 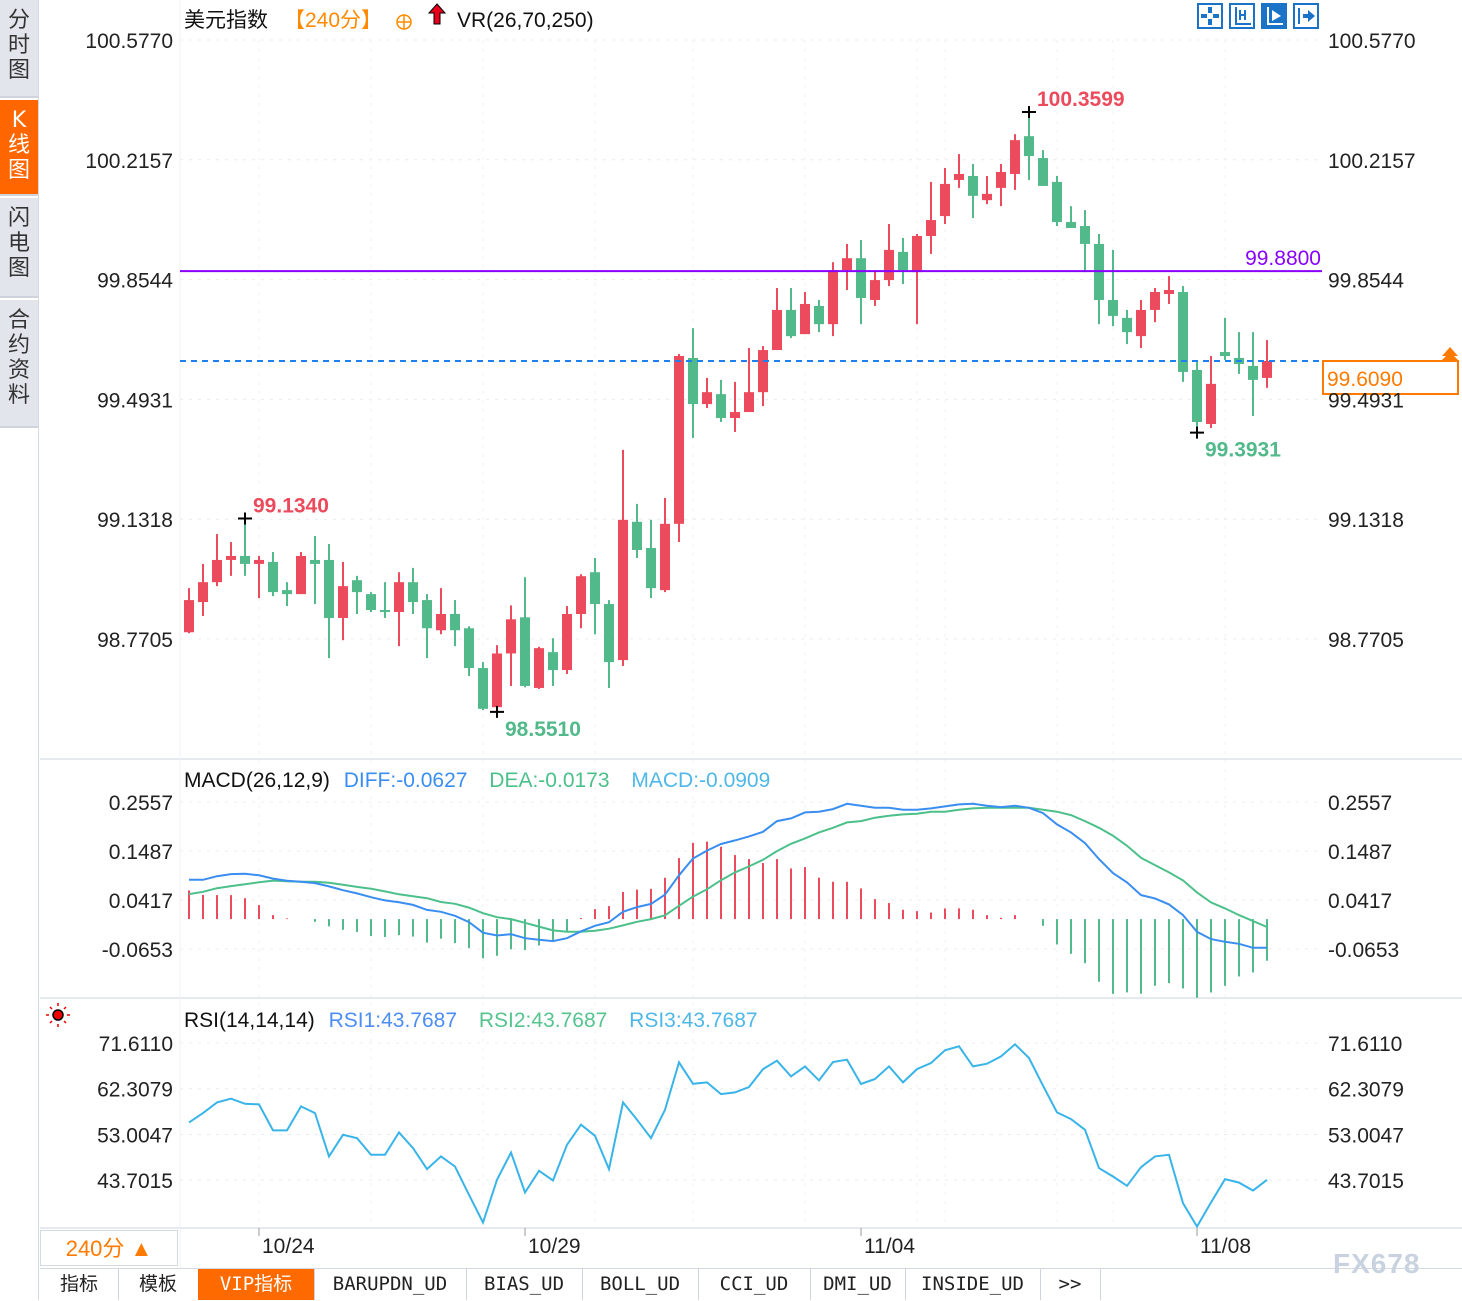 What do you see at coordinates (256, 1284) in the screenshot?
I see `tab-vip指标: VIP指标` at bounding box center [256, 1284].